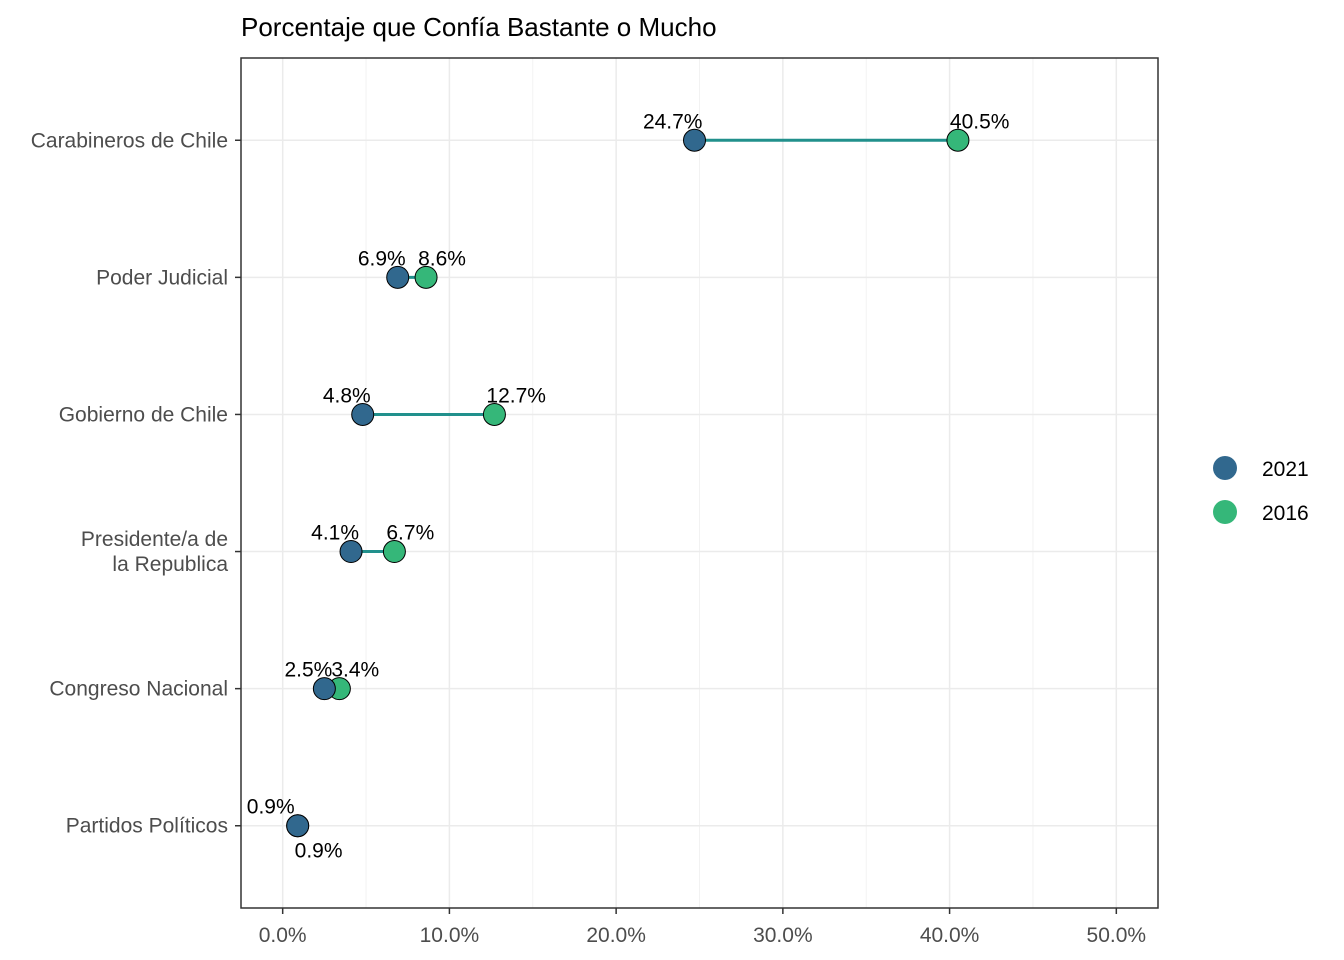  Describe the element at coordinates (410, 533) in the screenshot. I see `data-label-2016: 6.7%` at that location.